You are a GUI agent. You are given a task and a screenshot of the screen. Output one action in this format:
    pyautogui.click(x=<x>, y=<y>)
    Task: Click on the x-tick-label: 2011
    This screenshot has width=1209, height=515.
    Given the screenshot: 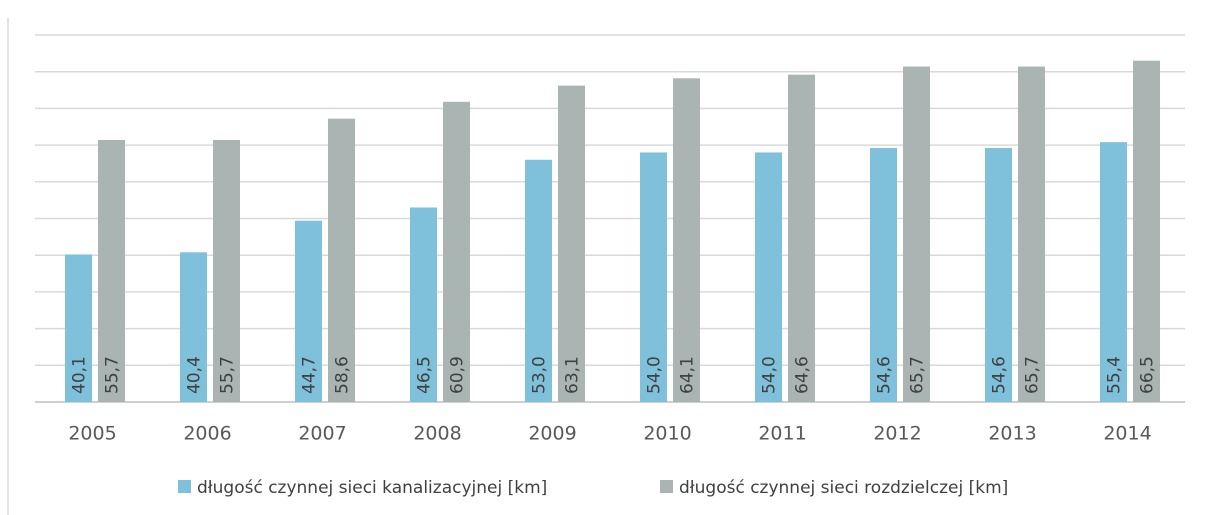 What is the action you would take?
    pyautogui.click(x=782, y=434)
    